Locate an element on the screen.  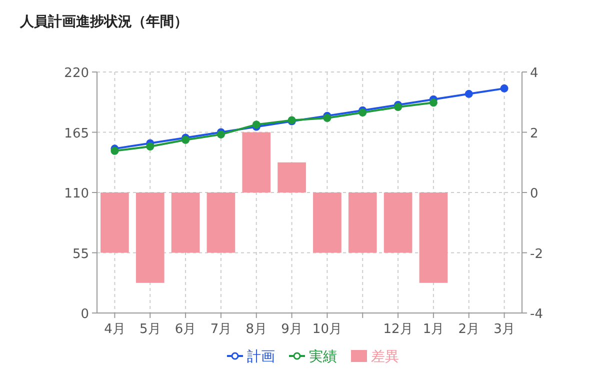
x-tick-label: 5月 is located at coordinates (150, 329).